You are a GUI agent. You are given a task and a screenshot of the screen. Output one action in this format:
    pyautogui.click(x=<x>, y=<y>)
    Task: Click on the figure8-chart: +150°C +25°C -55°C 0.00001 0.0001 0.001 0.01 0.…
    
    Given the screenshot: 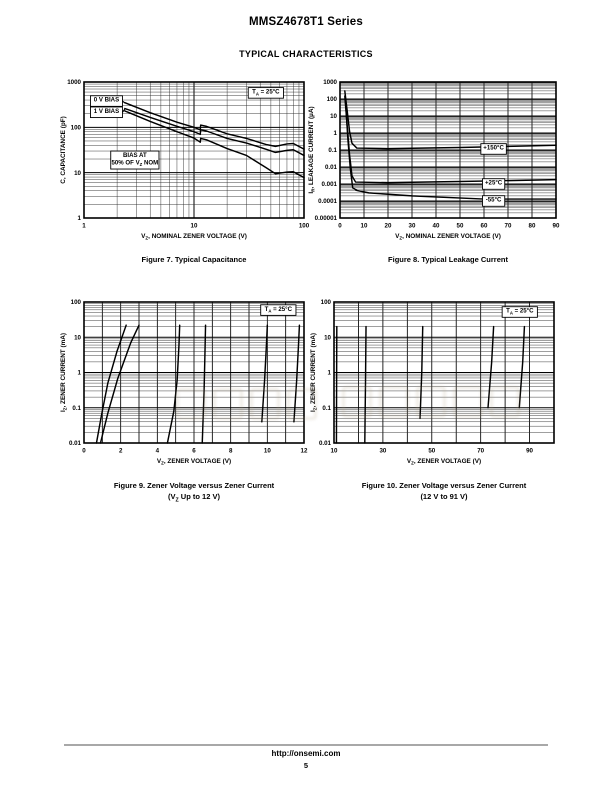 What is the action you would take?
    pyautogui.click(x=434, y=160)
    